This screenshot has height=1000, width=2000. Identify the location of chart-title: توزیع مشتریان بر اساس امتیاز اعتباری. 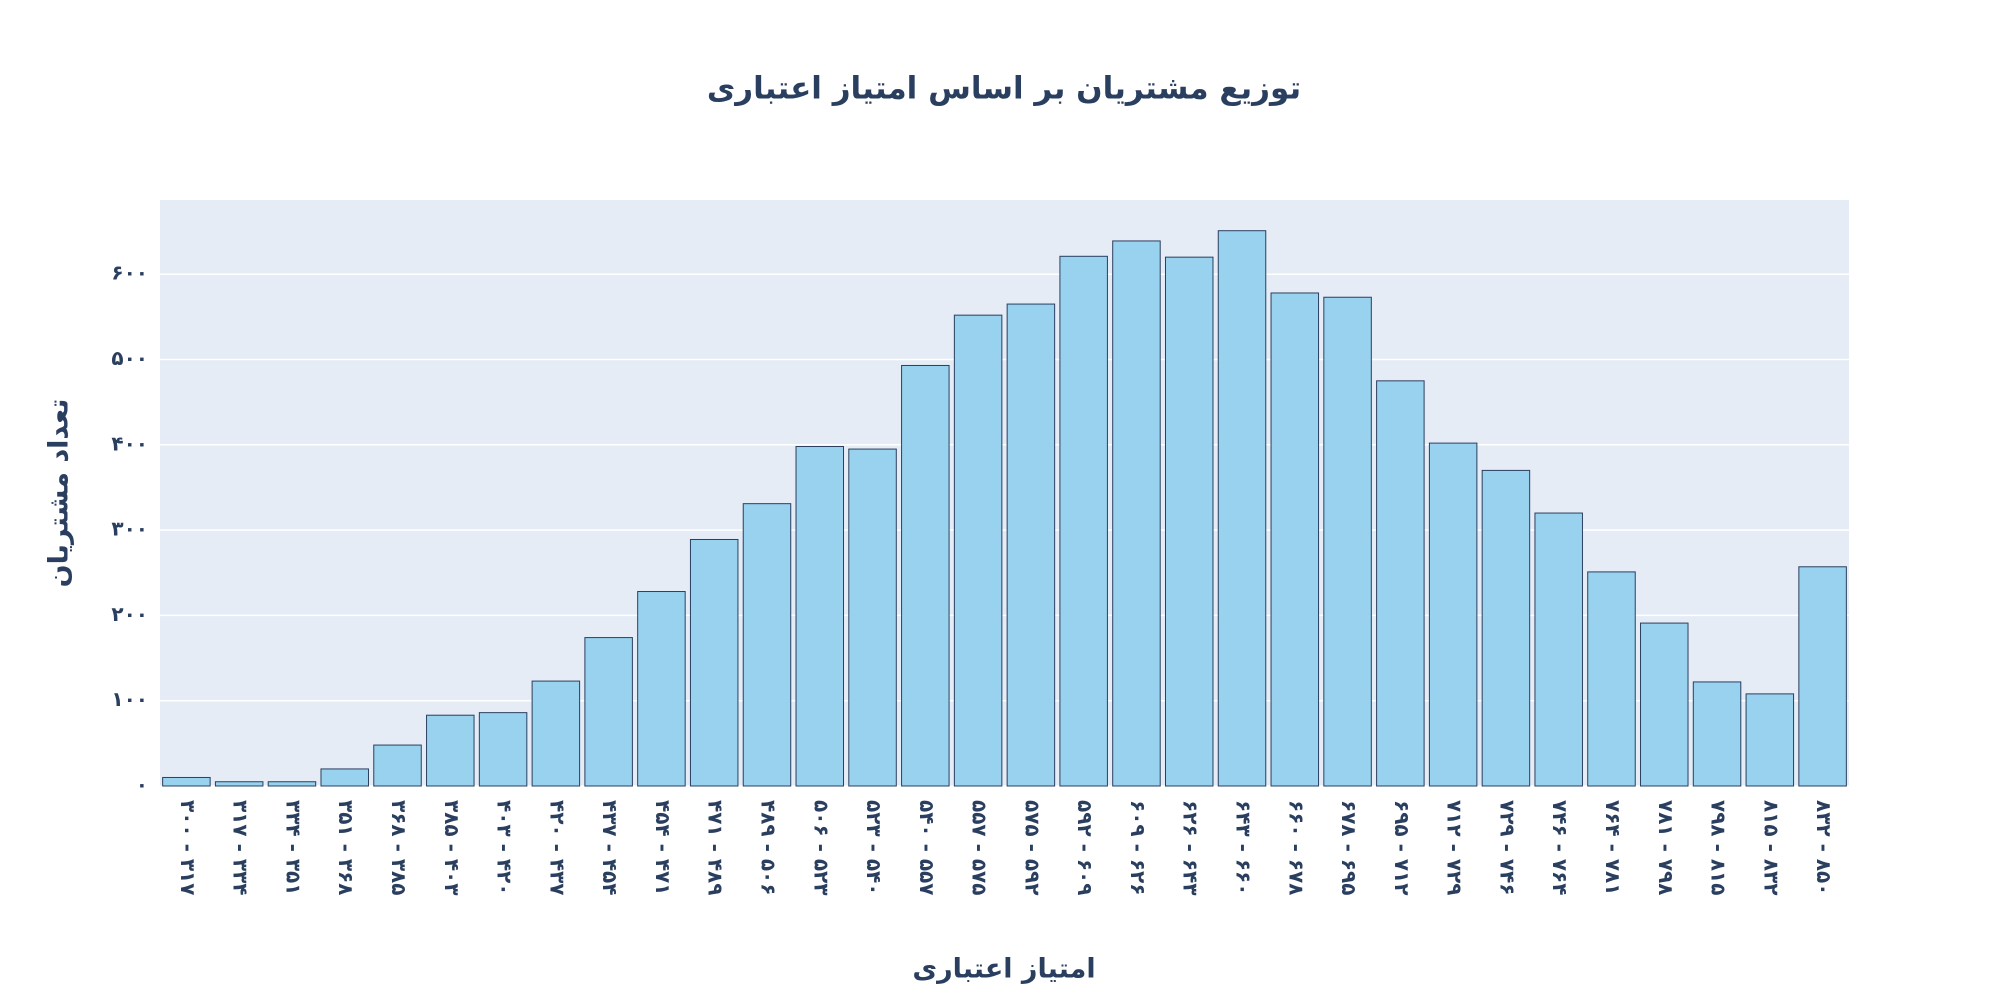
(1004, 89).